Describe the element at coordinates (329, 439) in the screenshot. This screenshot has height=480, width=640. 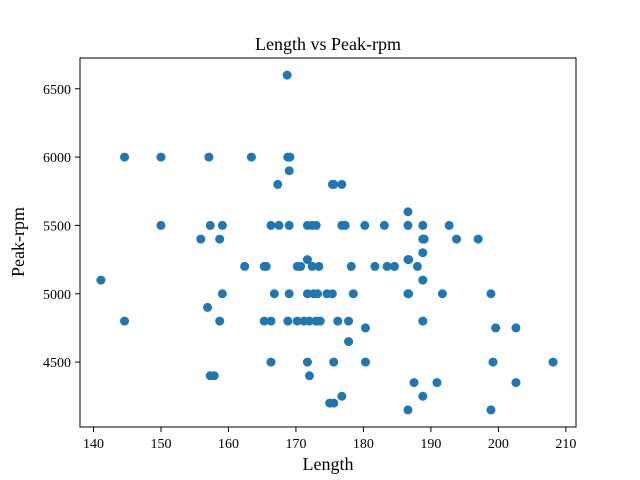
I see `x-axis: 140 150 160 170 180 190 200 210` at that location.